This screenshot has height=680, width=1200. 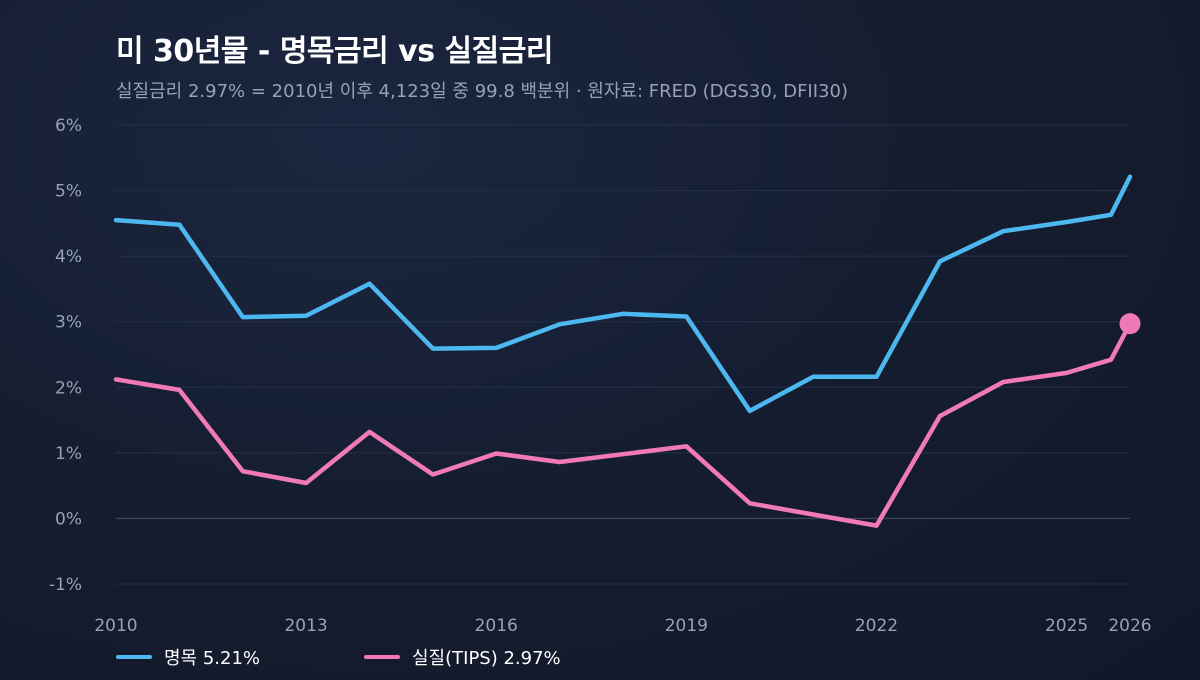 What do you see at coordinates (486, 658) in the screenshot?
I see `legend-label-real: 실질(TIPS) 2.97%` at bounding box center [486, 658].